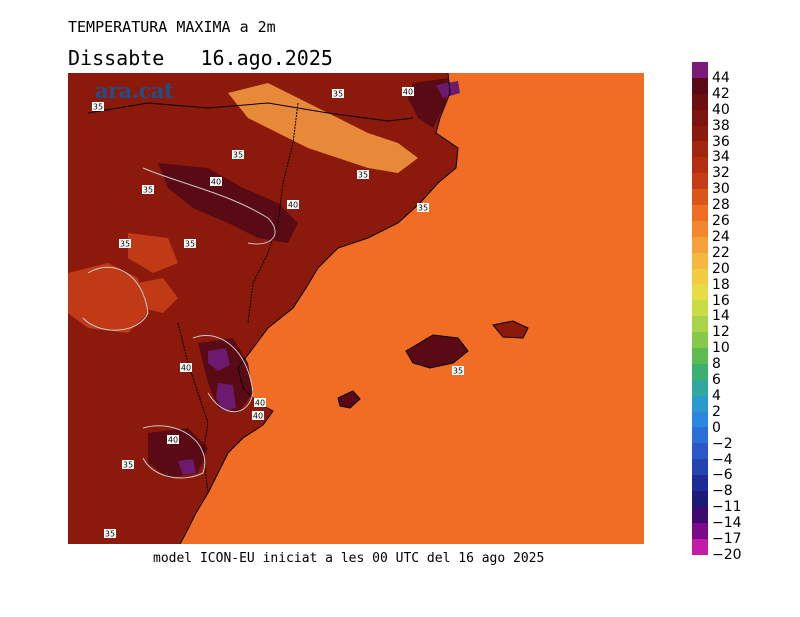 The width and height of the screenshot is (800, 617). Describe the element at coordinates (722, 443) in the screenshot. I see `legend-label: −2` at that location.